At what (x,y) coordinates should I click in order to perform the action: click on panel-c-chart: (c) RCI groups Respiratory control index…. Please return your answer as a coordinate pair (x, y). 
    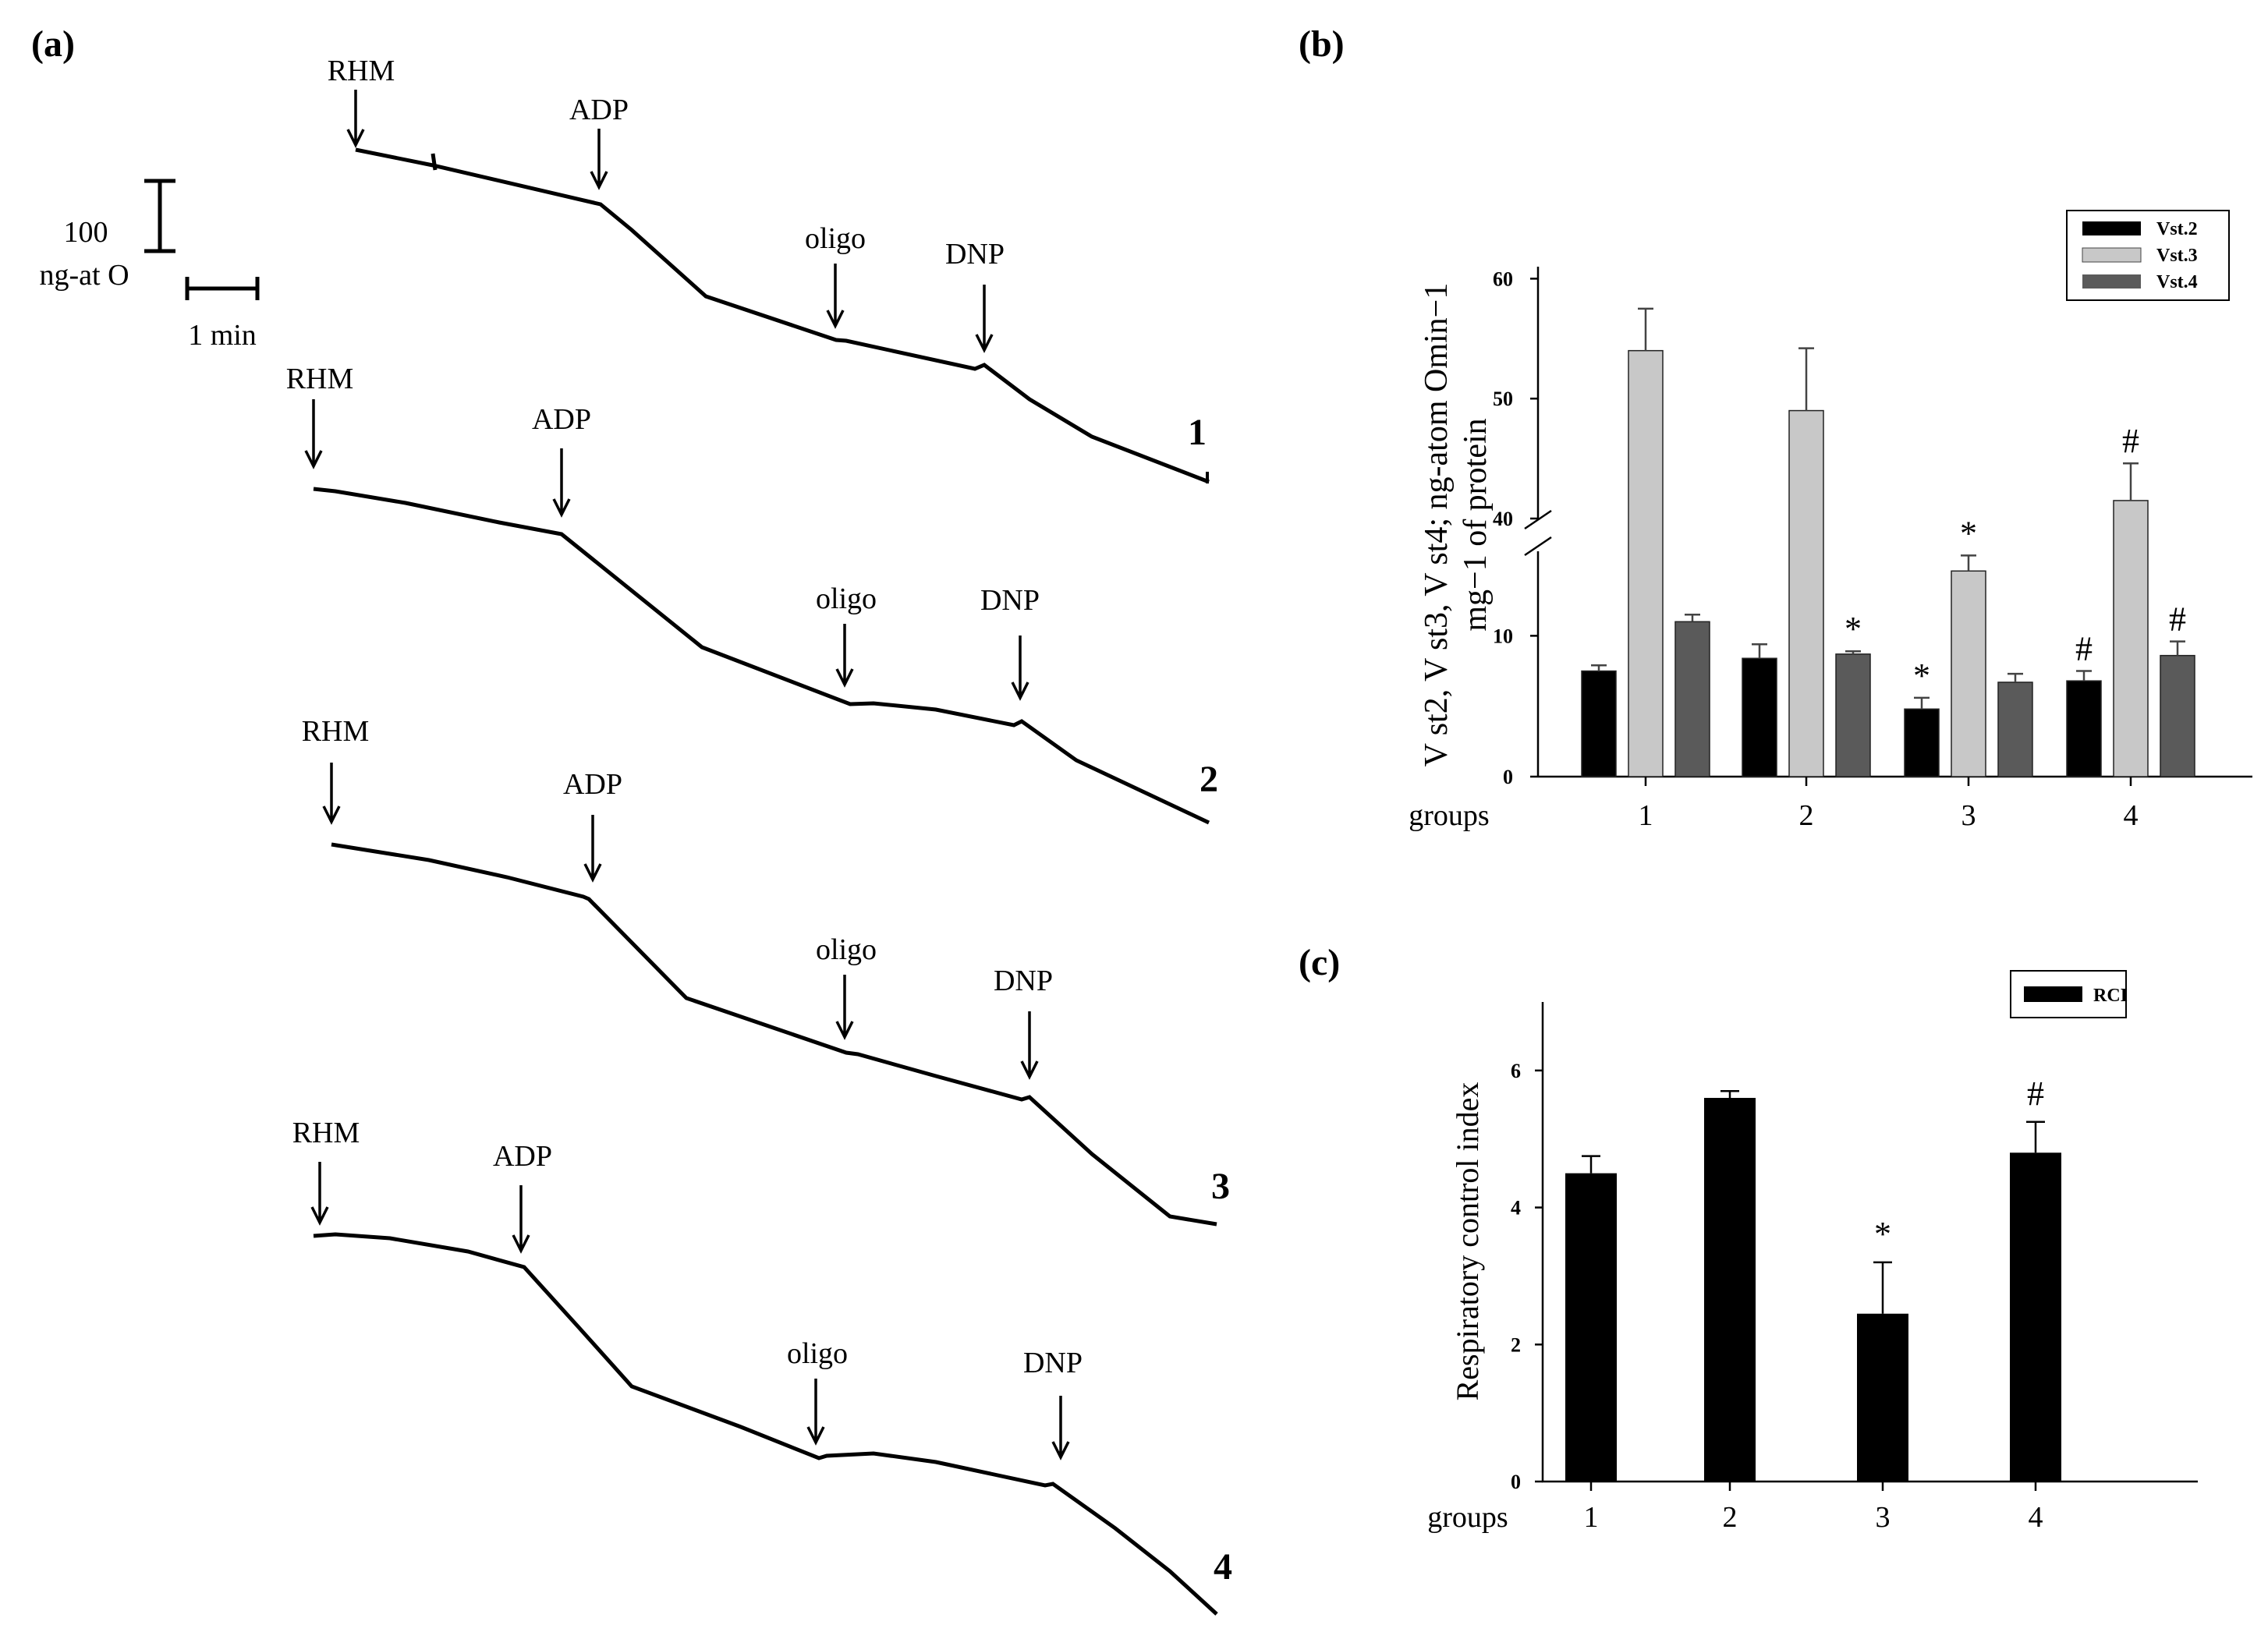
    Looking at the image, I should click on (1748, 1238).